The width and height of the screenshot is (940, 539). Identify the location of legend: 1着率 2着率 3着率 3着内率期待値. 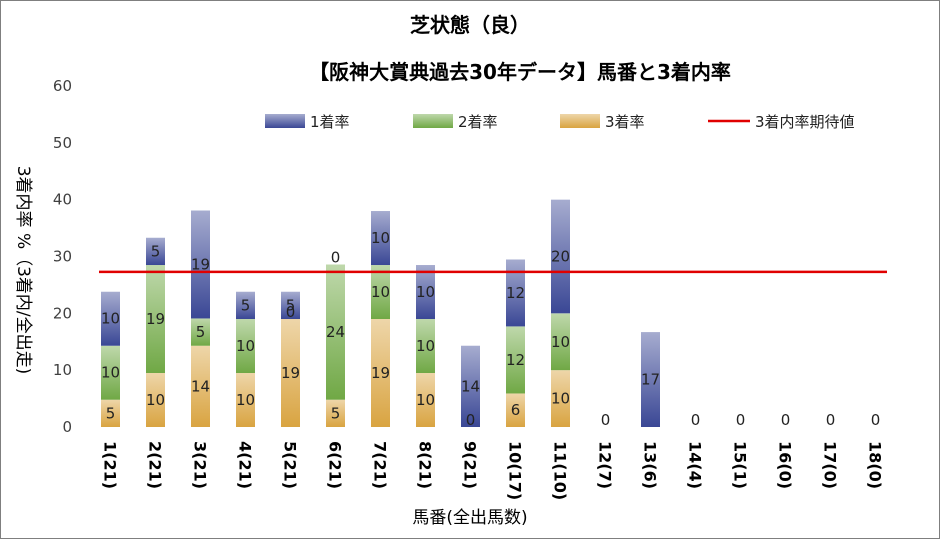
(560, 122).